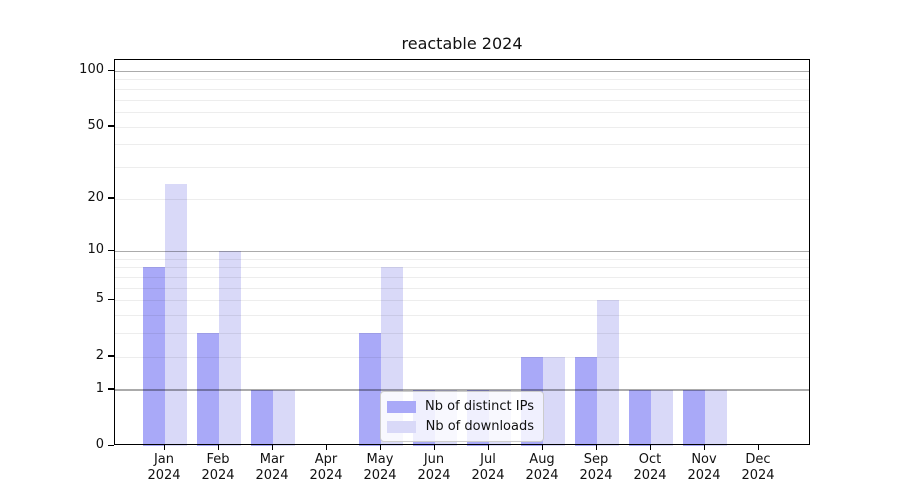 The width and height of the screenshot is (900, 500). Describe the element at coordinates (370, 389) in the screenshot. I see `bar-distinct-ips-may` at that location.